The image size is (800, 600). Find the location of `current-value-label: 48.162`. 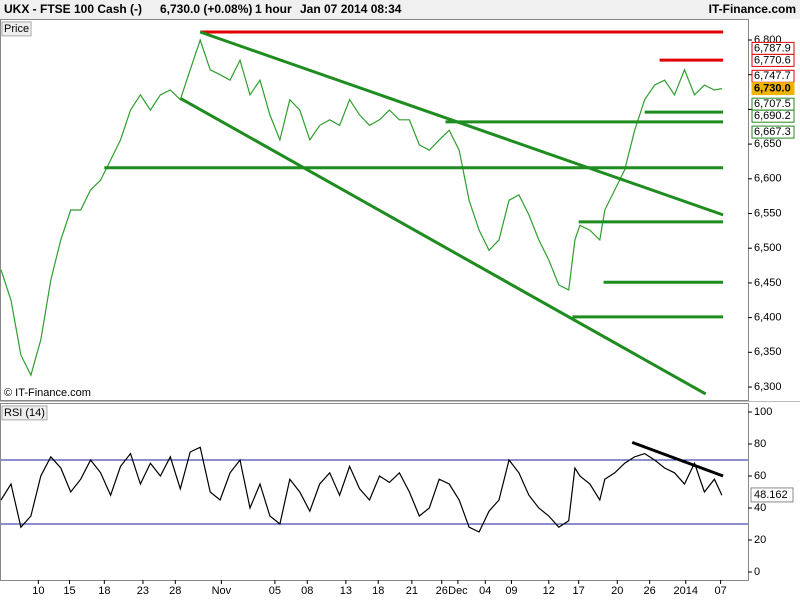

current-value-label: 48.162 is located at coordinates (771, 495).